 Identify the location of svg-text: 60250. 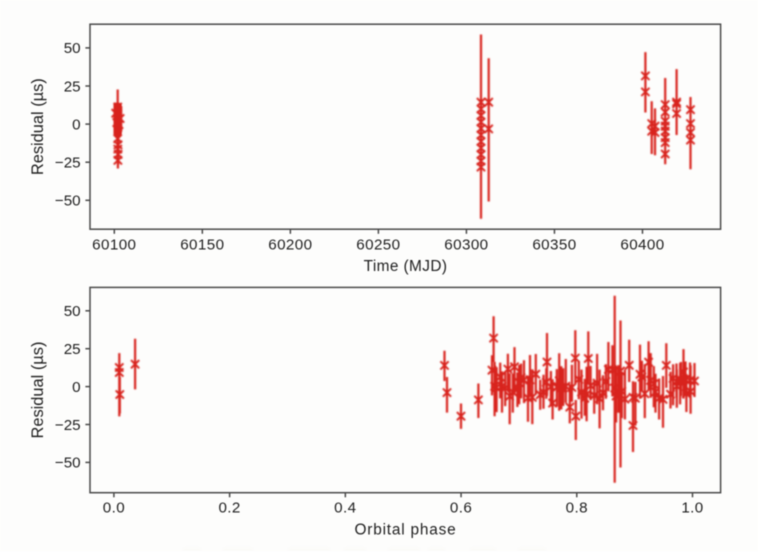
(378, 244).